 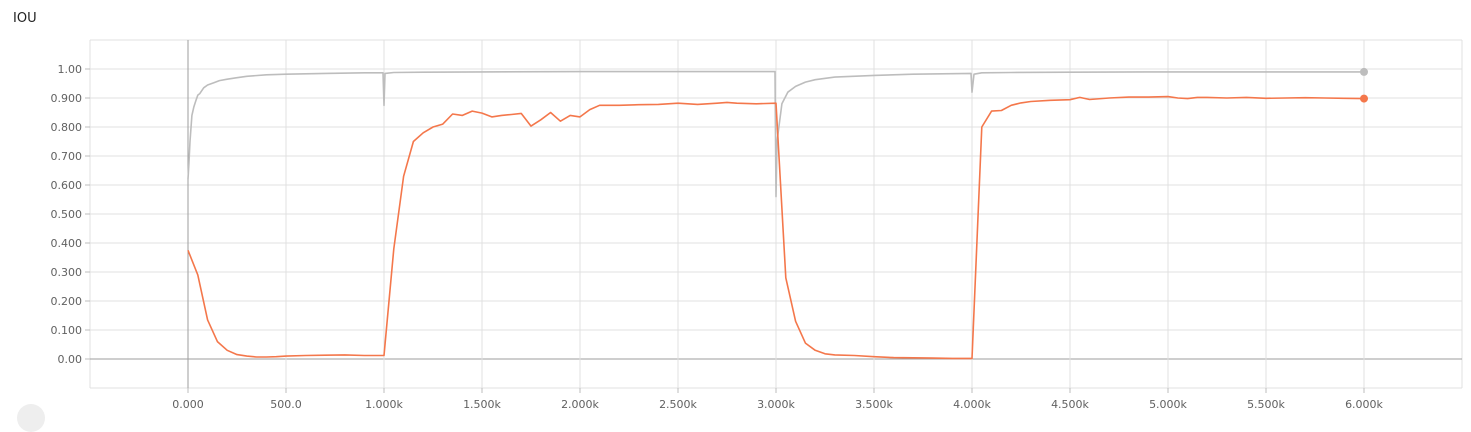 What do you see at coordinates (67, 98) in the screenshot?
I see `y-tick-label: 0.900` at bounding box center [67, 98].